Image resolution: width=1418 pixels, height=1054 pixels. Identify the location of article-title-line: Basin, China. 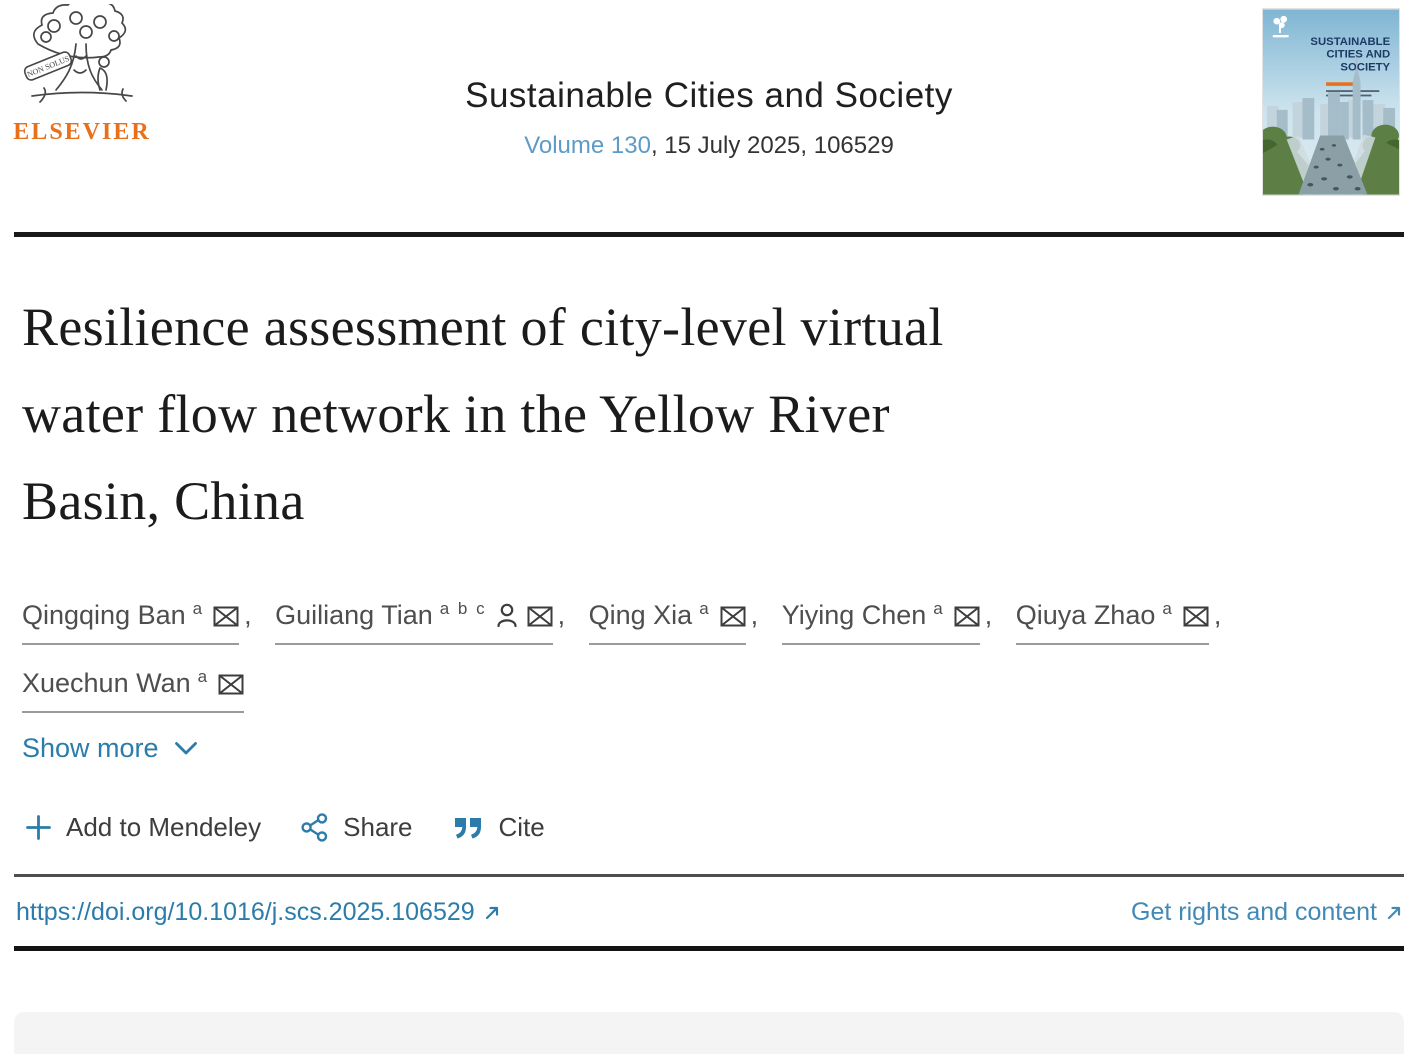
(163, 501).